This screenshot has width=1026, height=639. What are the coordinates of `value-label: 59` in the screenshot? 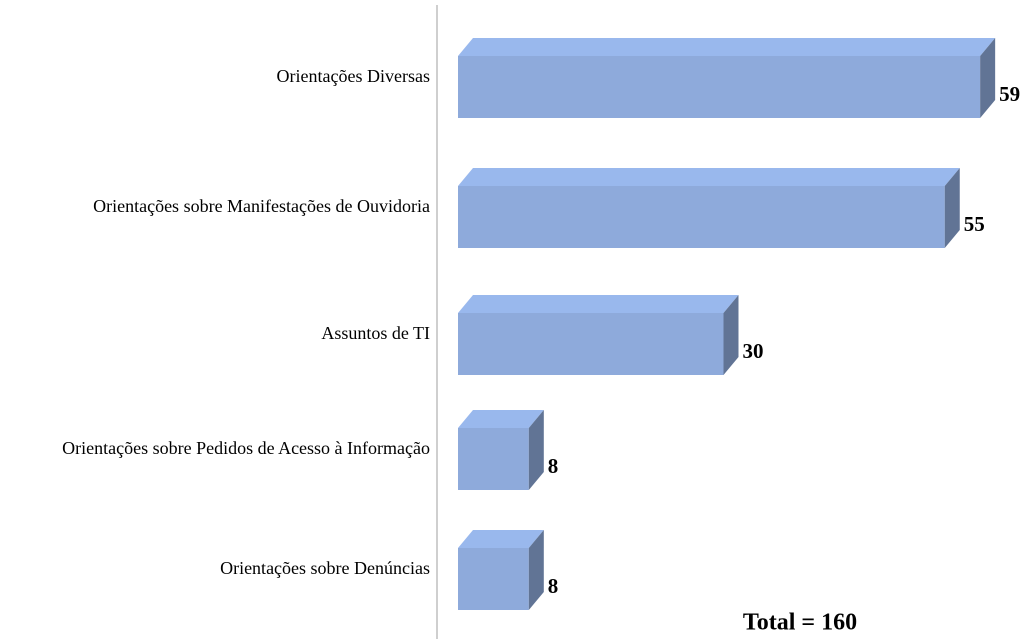 It's located at (1009, 94).